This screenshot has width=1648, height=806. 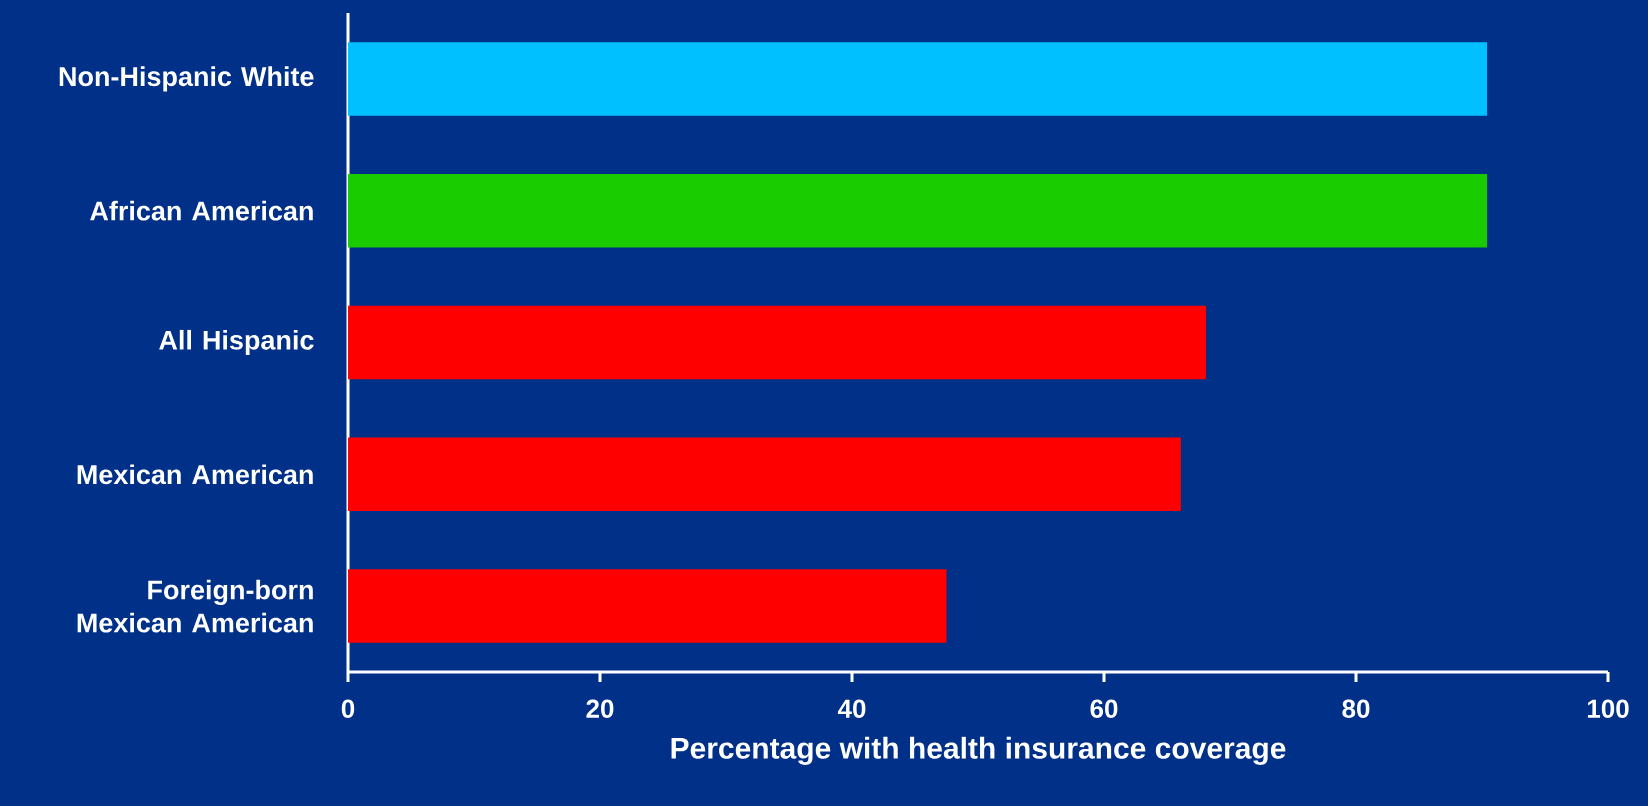 What do you see at coordinates (1356, 708) in the screenshot?
I see `x-tick-label: 80` at bounding box center [1356, 708].